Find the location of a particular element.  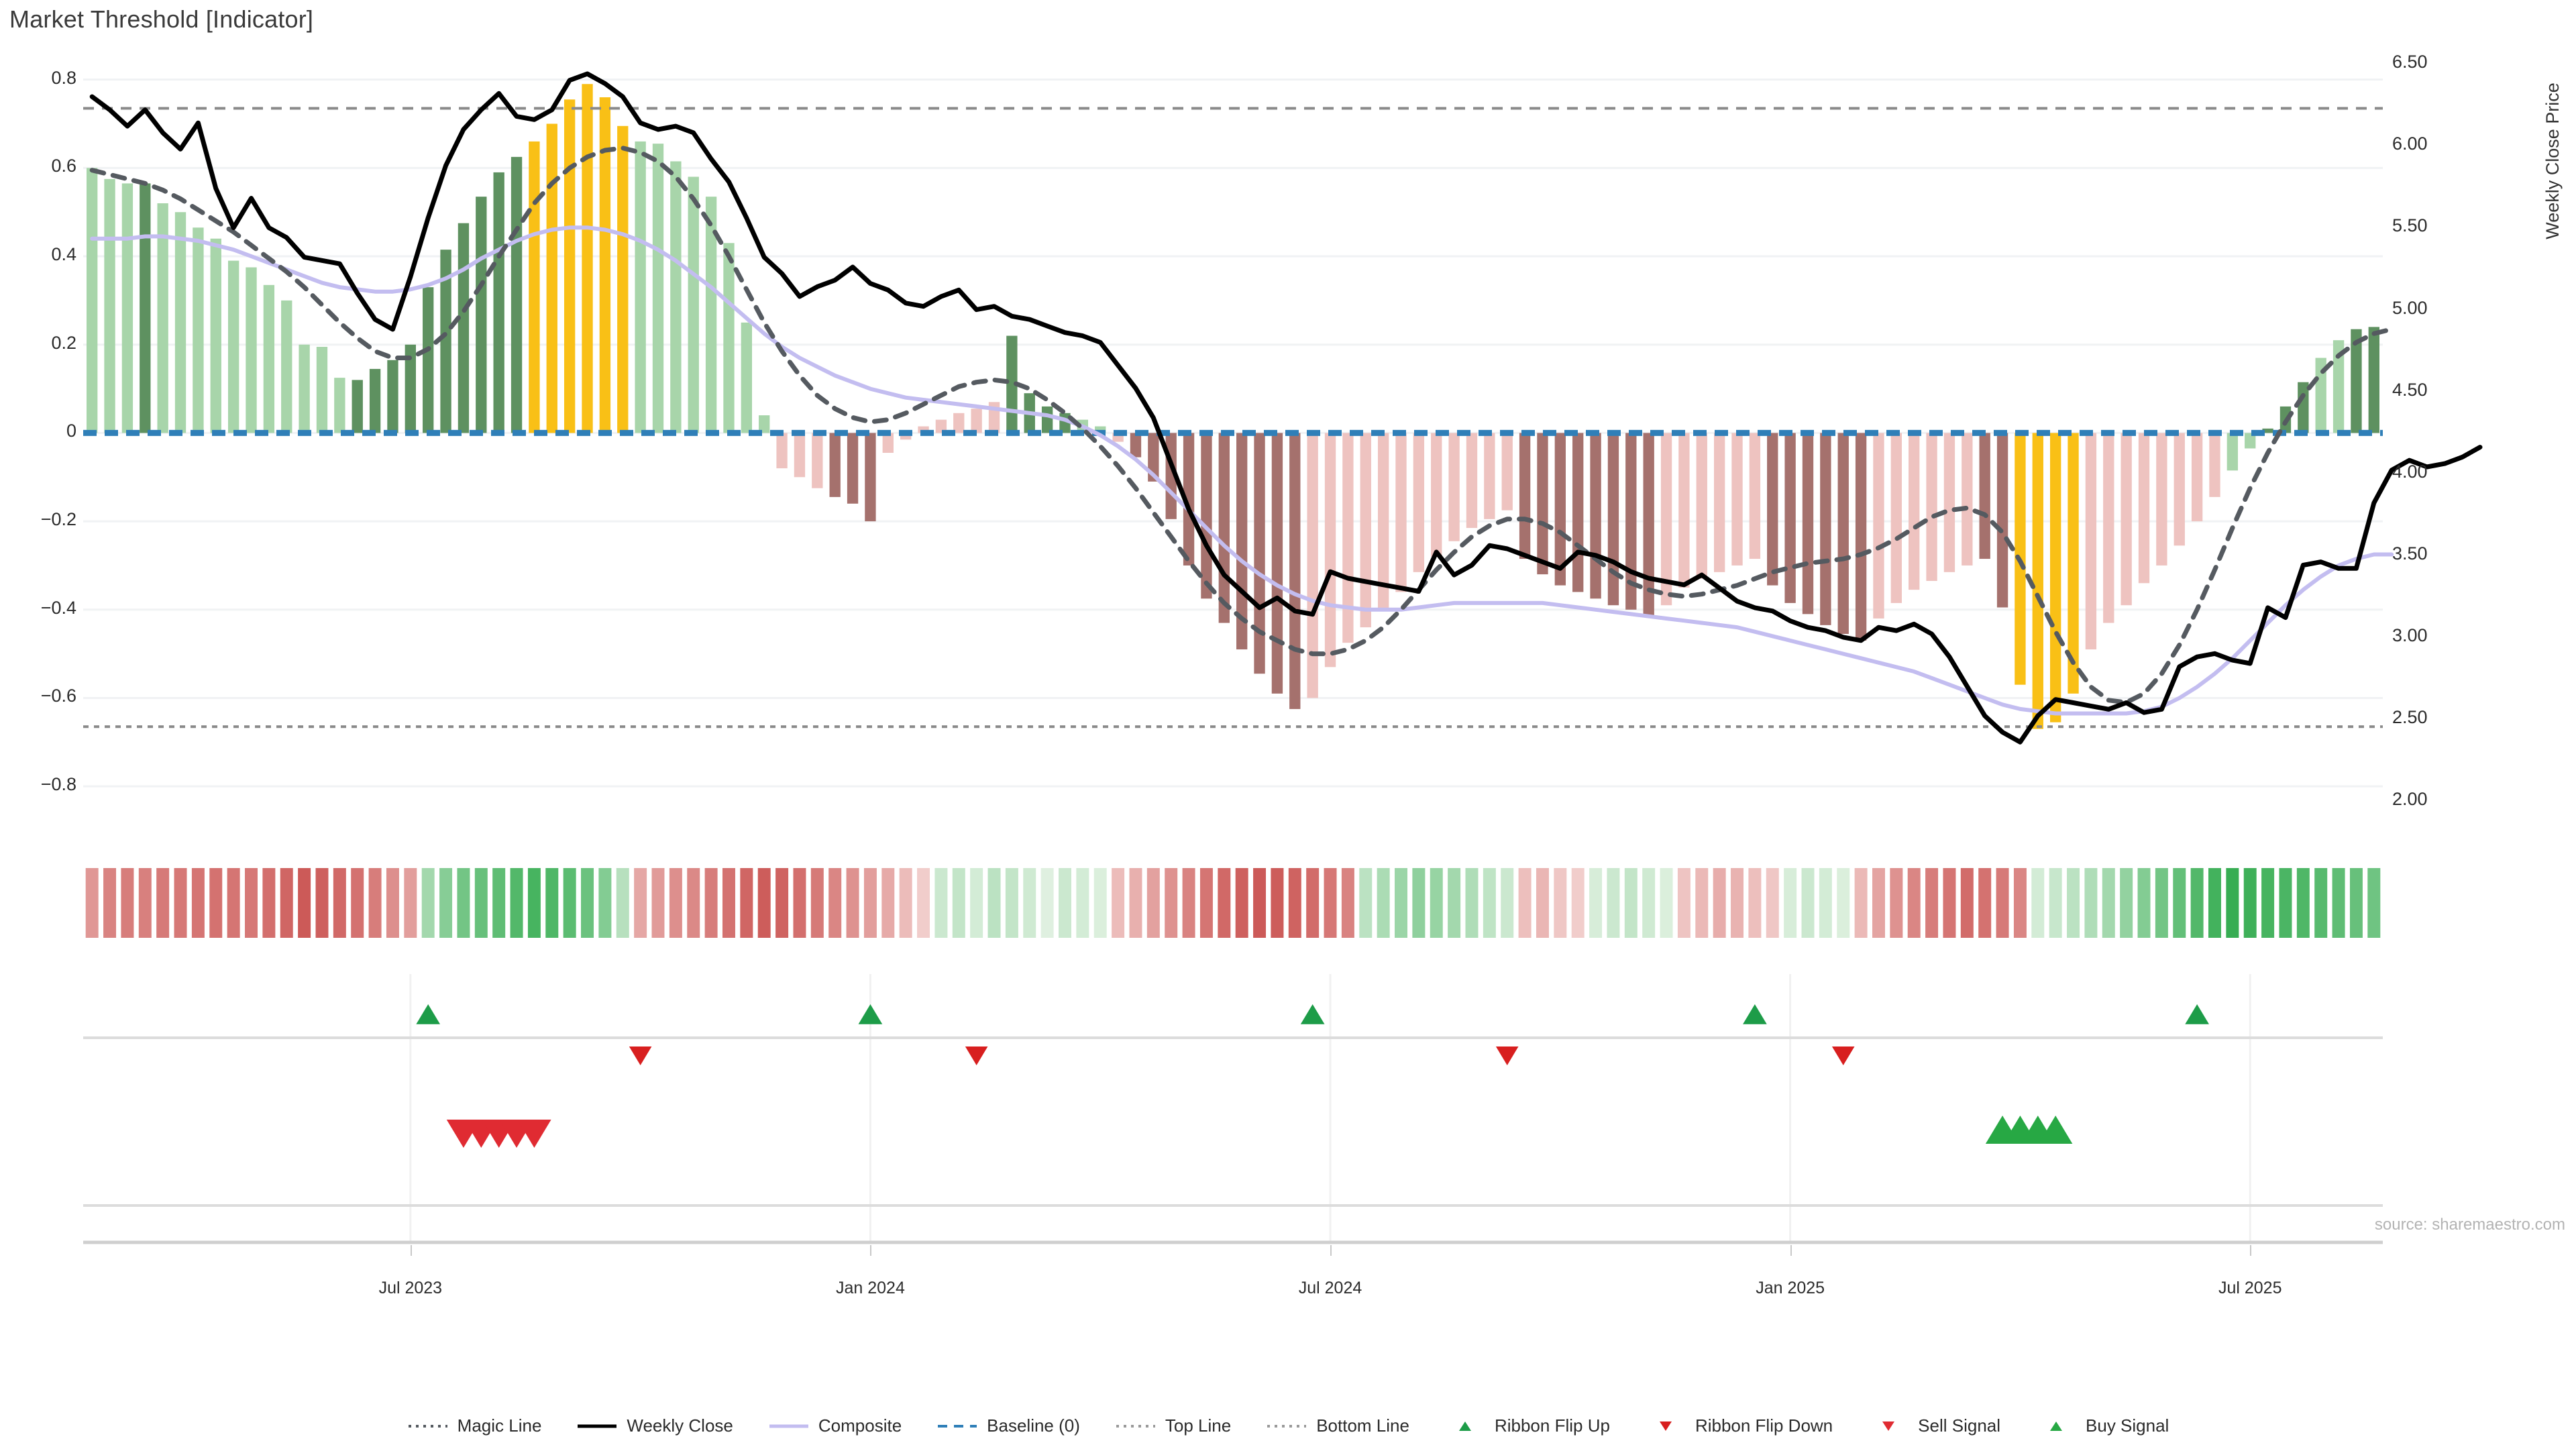

y-axis-right-tick: 2.50 is located at coordinates (2410, 716).